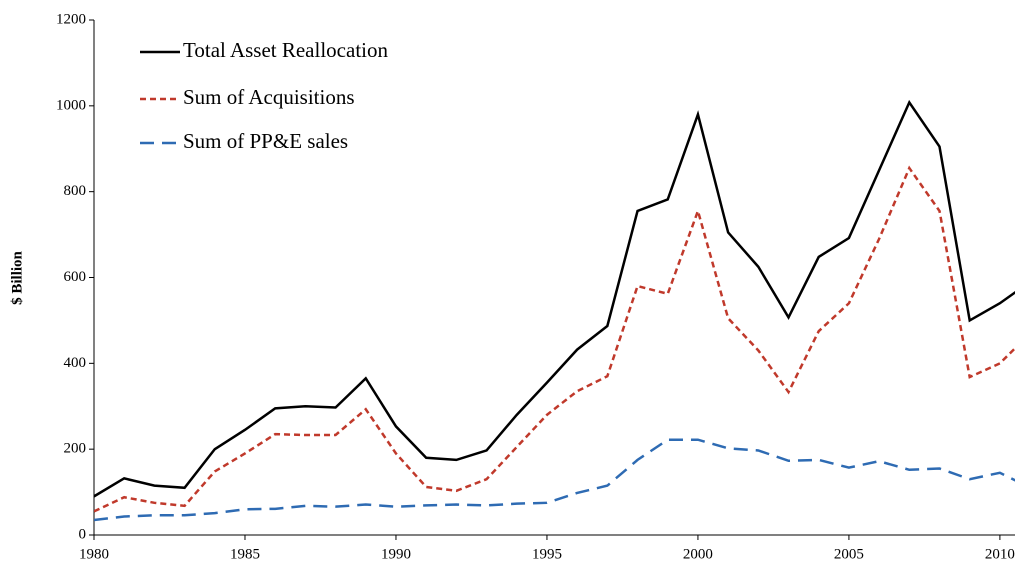 The width and height of the screenshot is (1015, 569). Describe the element at coordinates (71, 19) in the screenshot. I see `y-tick-label: 1200` at that location.